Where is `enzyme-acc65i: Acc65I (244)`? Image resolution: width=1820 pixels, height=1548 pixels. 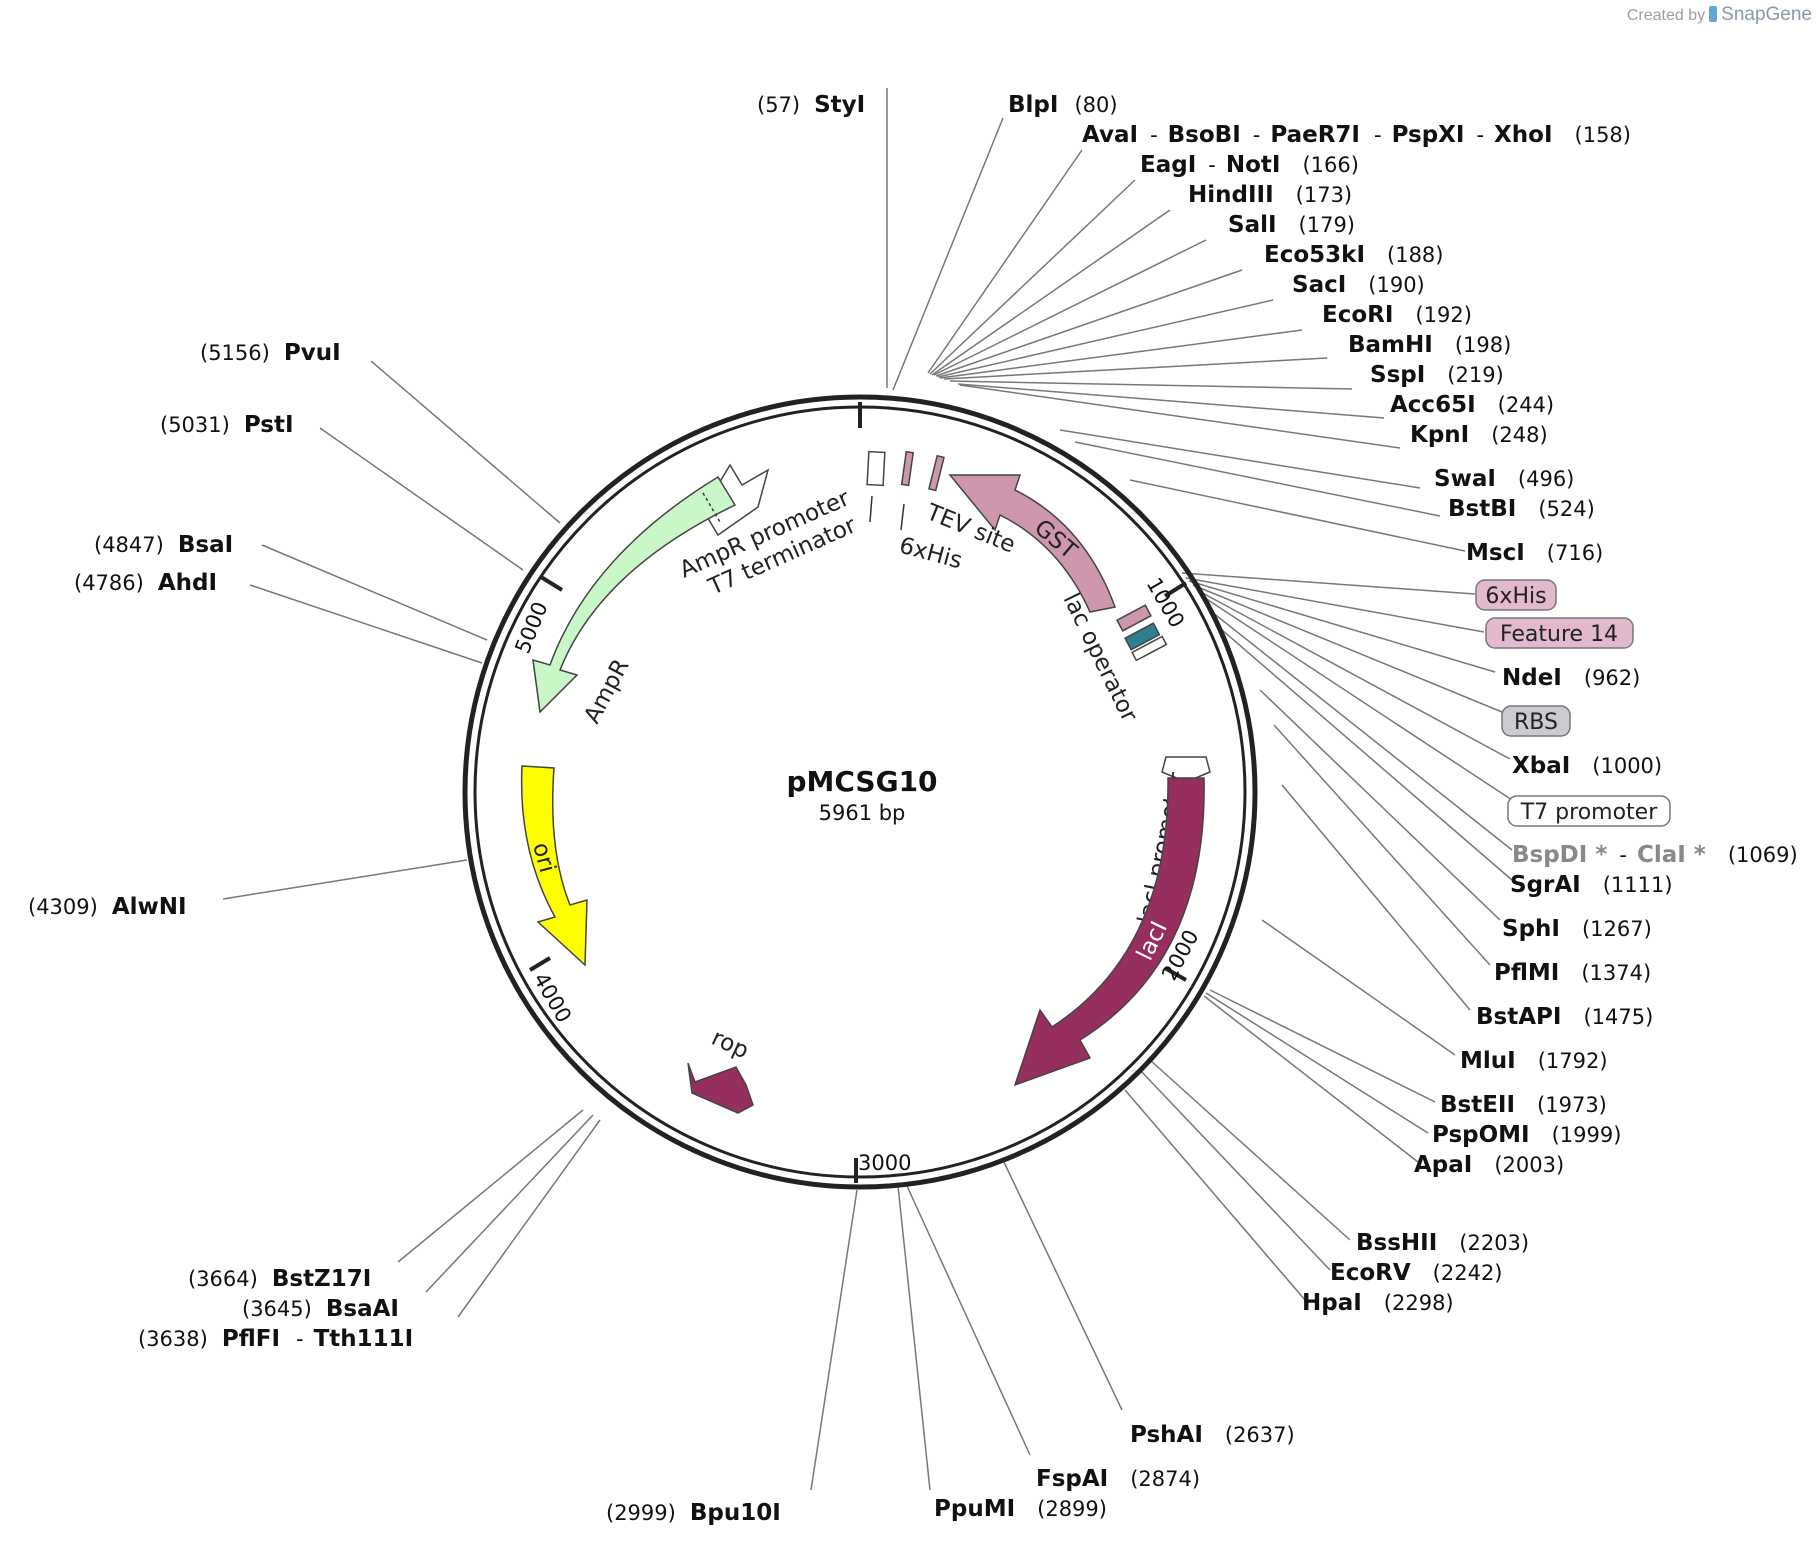 enzyme-acc65i: Acc65I (244) is located at coordinates (1472, 405).